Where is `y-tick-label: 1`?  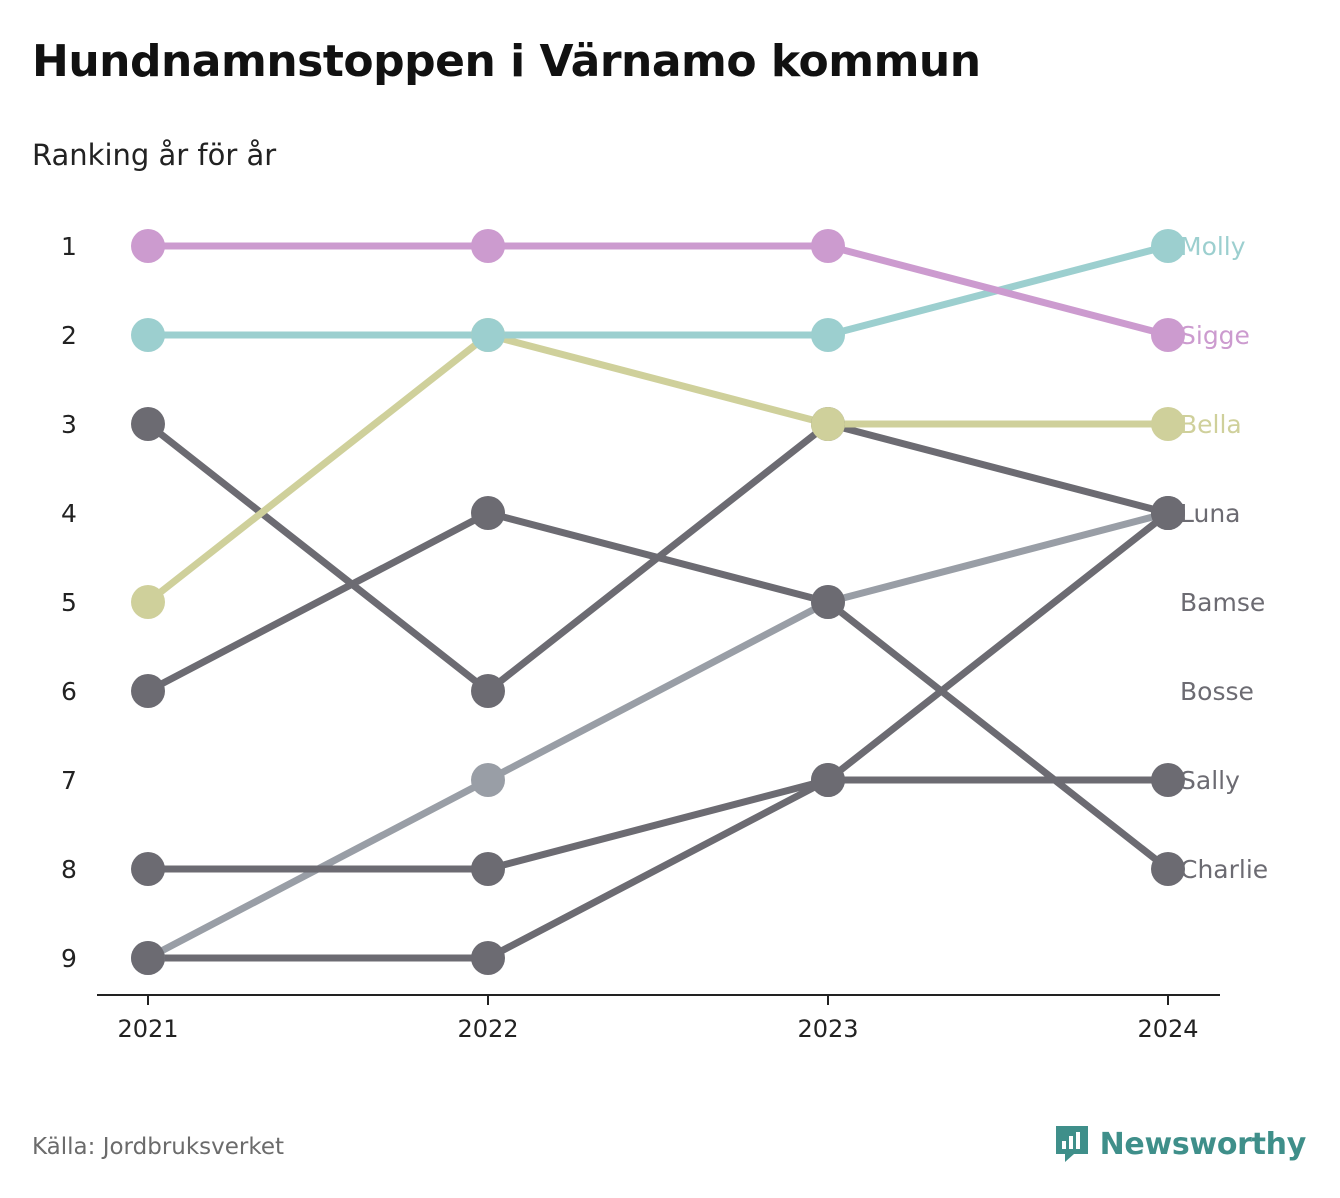 y-tick-label: 1 is located at coordinates (69, 246).